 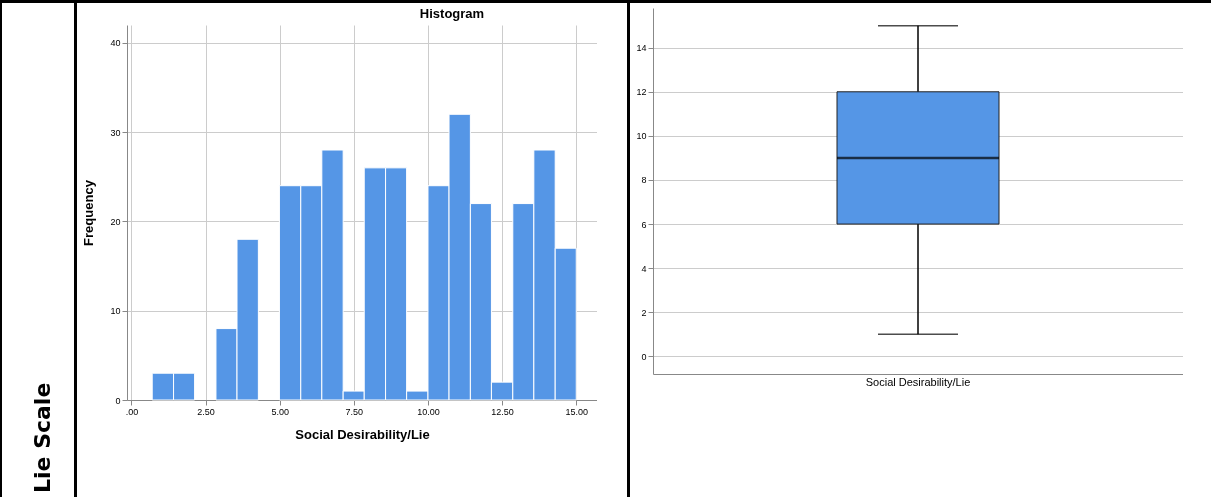 What do you see at coordinates (428, 411) in the screenshot?
I see `x-tick-label: 10.00` at bounding box center [428, 411].